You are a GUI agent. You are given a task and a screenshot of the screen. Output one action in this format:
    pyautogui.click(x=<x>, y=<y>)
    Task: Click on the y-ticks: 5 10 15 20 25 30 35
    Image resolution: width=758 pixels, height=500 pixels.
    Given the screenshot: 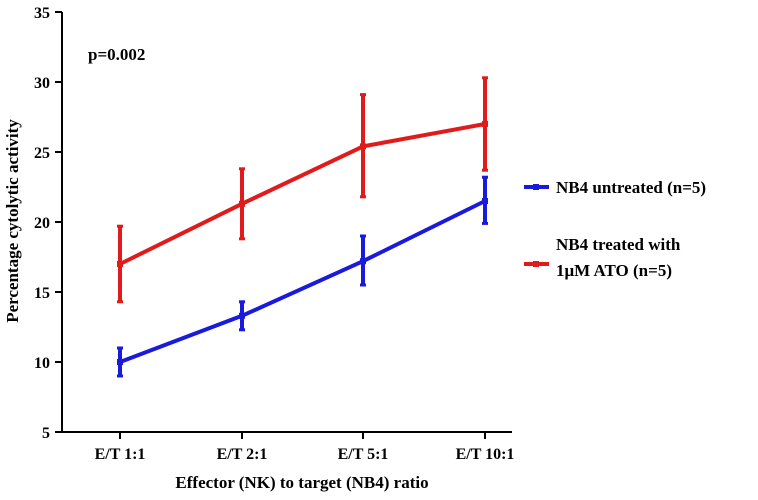 What is the action you would take?
    pyautogui.click(x=48, y=223)
    